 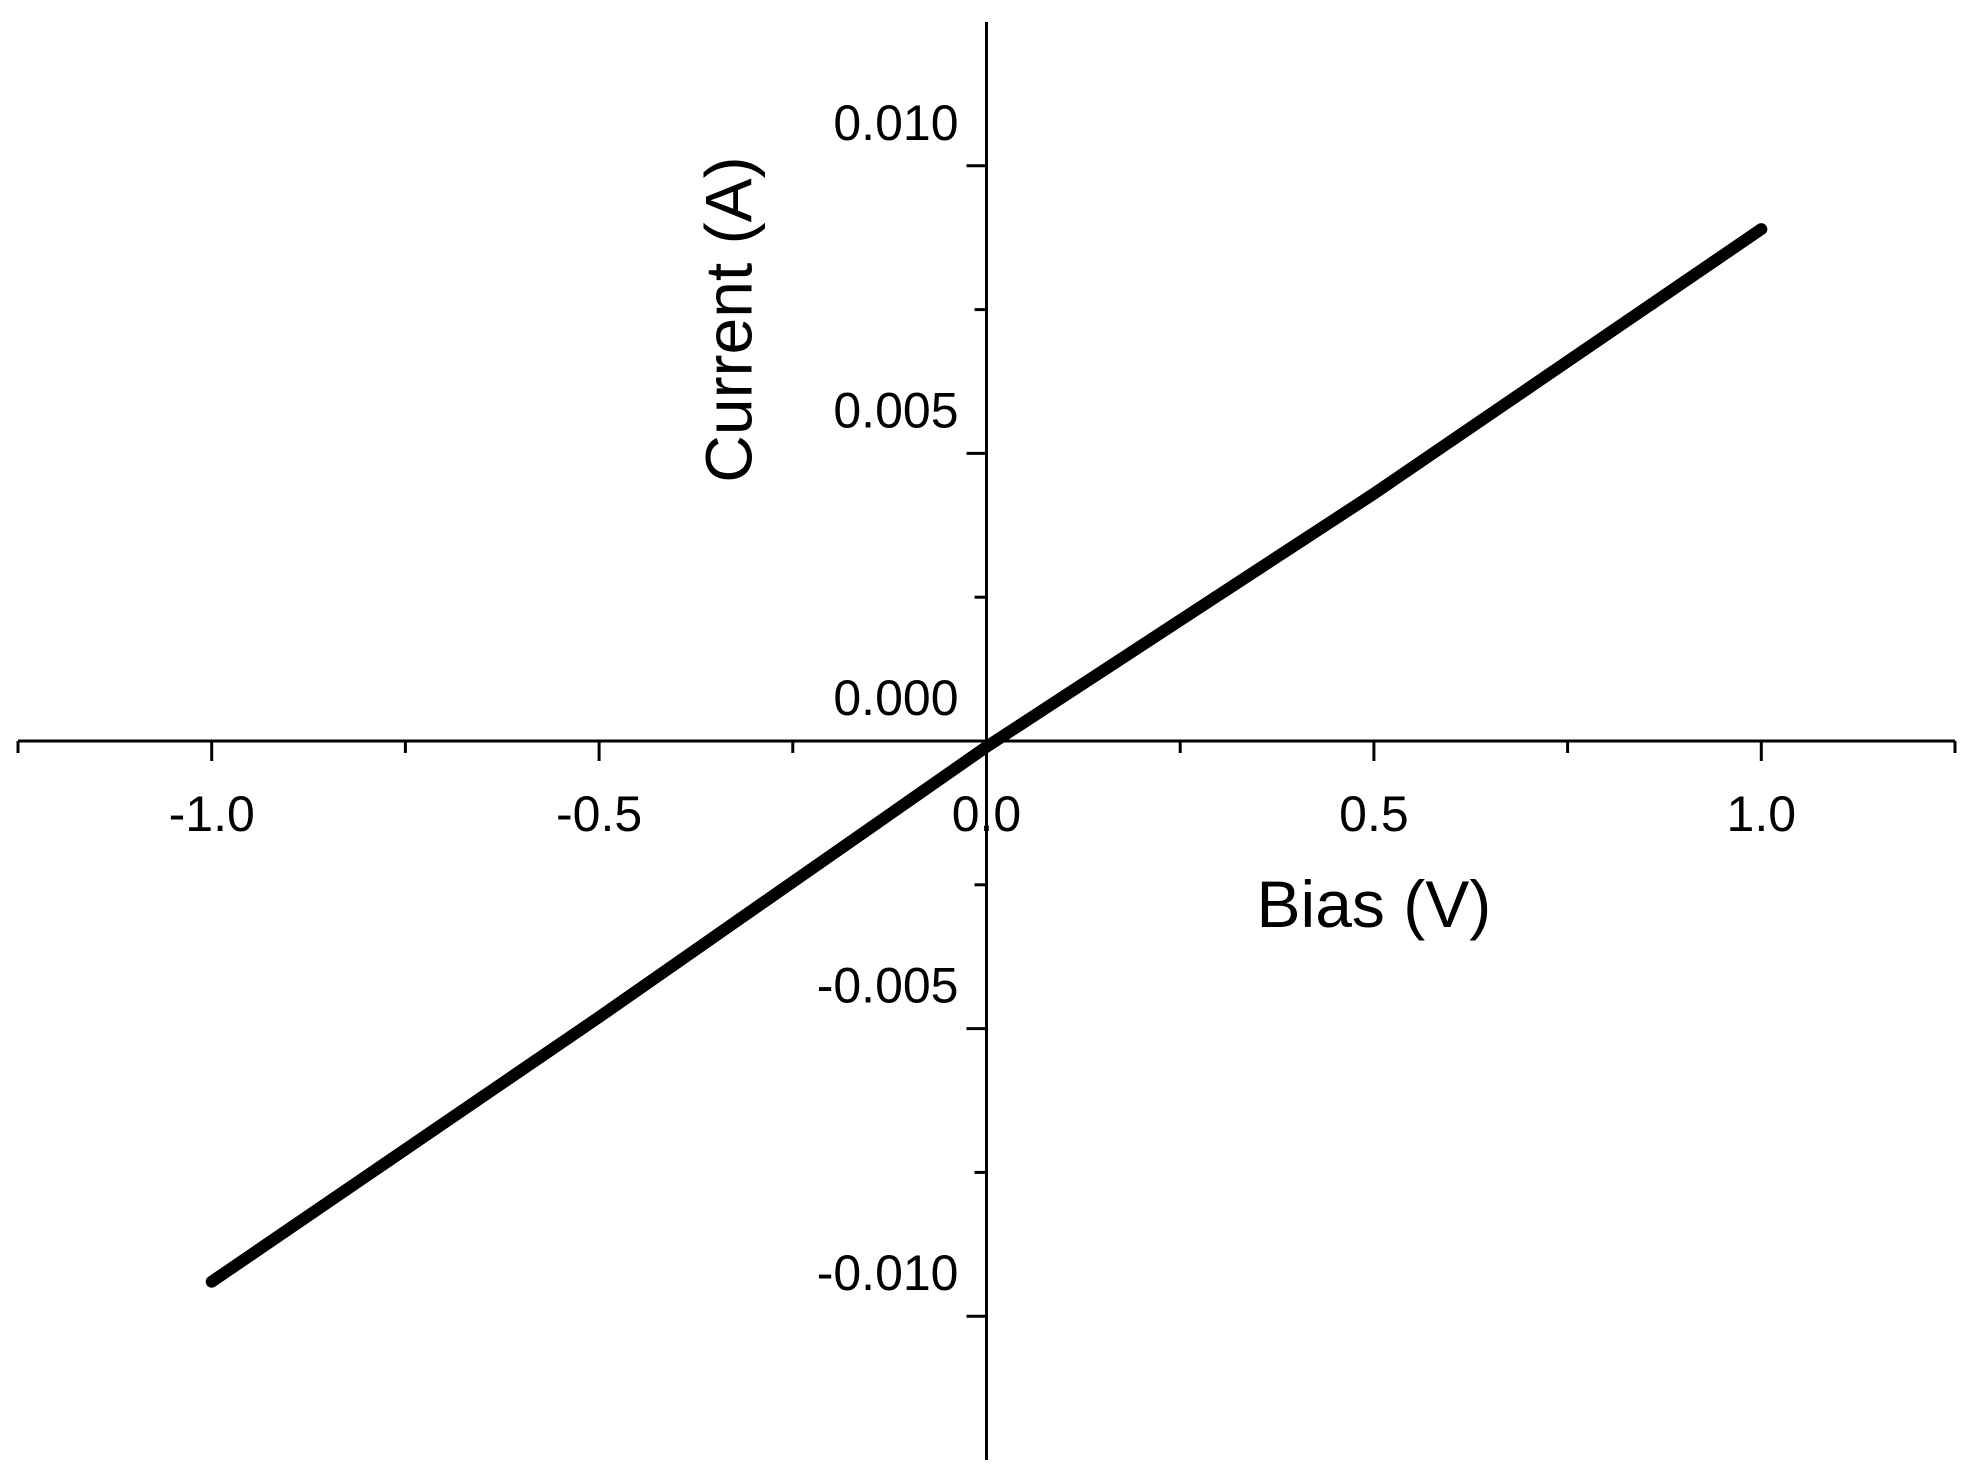 I want to click on x-tick-label: -1.0, so click(x=212, y=814).